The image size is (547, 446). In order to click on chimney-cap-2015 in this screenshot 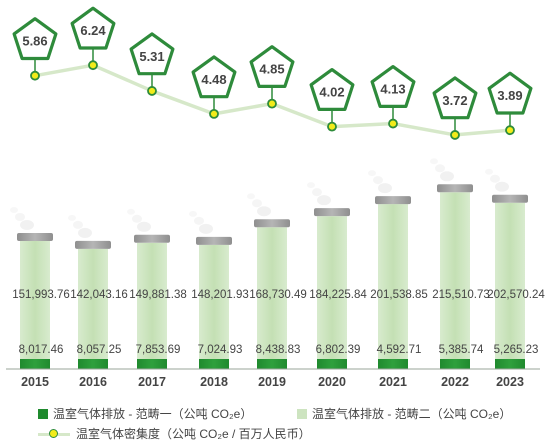, I will do `click(35, 236)`.